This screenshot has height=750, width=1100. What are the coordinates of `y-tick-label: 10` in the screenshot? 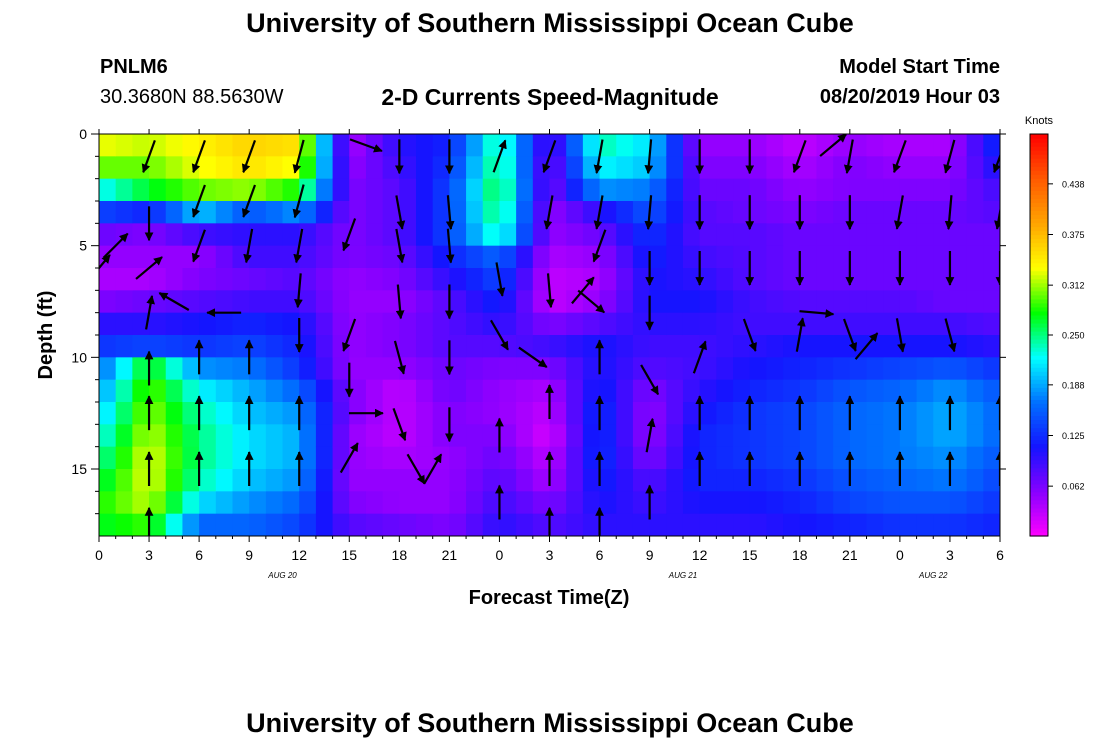 It's located at (79, 357).